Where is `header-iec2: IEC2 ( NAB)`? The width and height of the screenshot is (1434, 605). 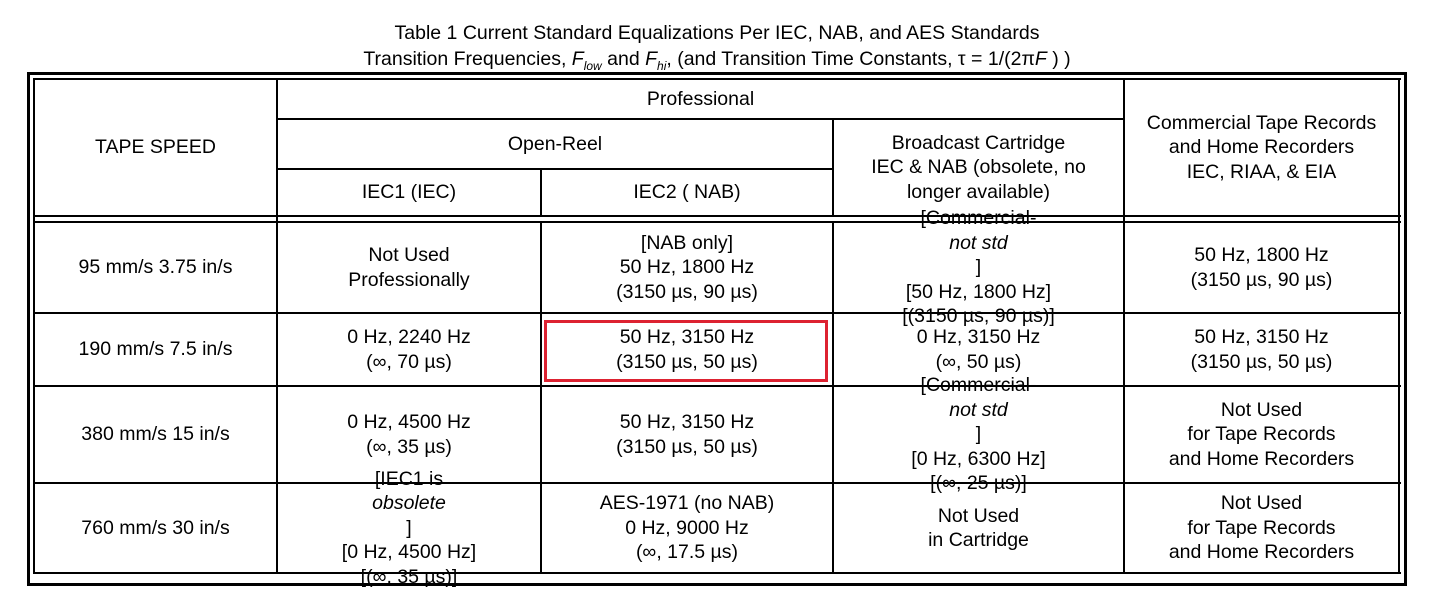
header-iec2: IEC2 ( NAB) is located at coordinates (687, 192).